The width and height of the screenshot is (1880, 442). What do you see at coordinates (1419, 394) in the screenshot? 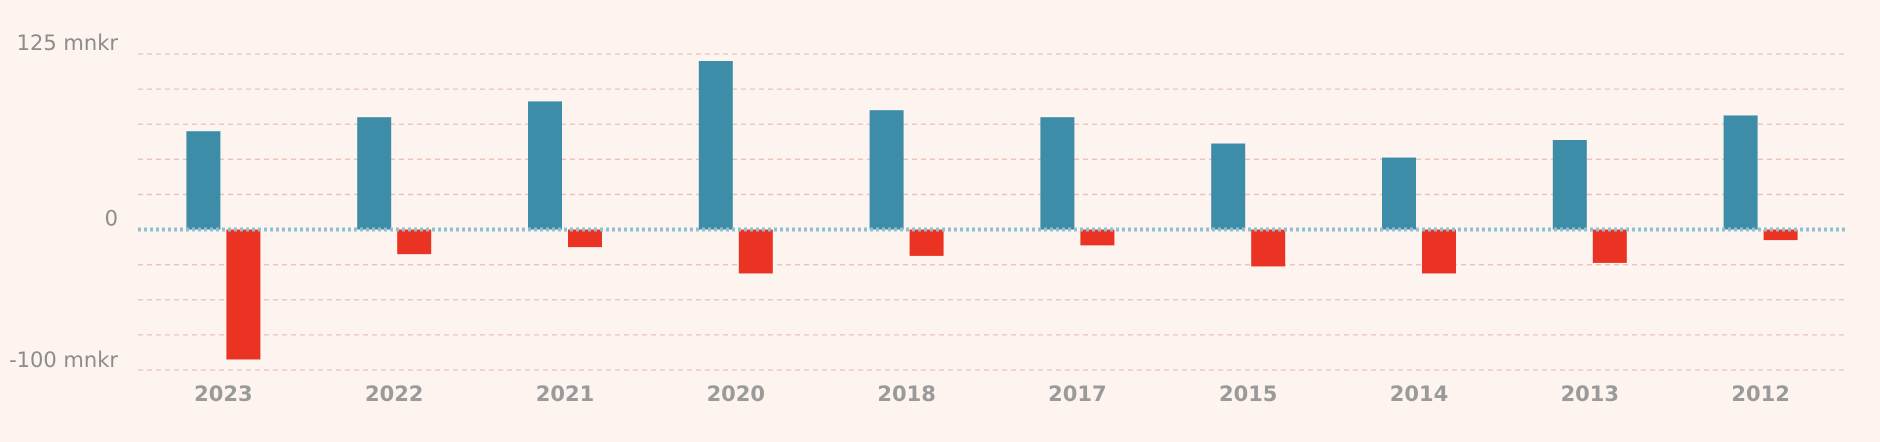
I see `x-tick-label: 2014` at bounding box center [1419, 394].